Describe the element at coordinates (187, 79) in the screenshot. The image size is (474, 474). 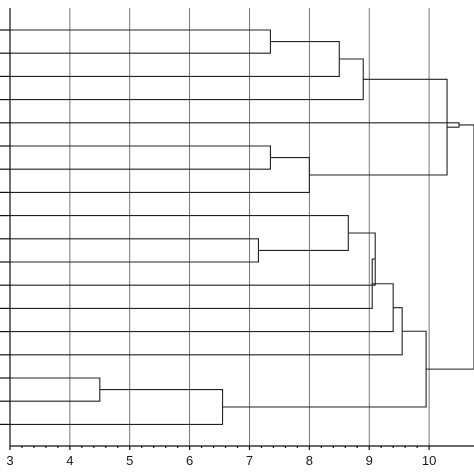
I see `link-m3` at that location.